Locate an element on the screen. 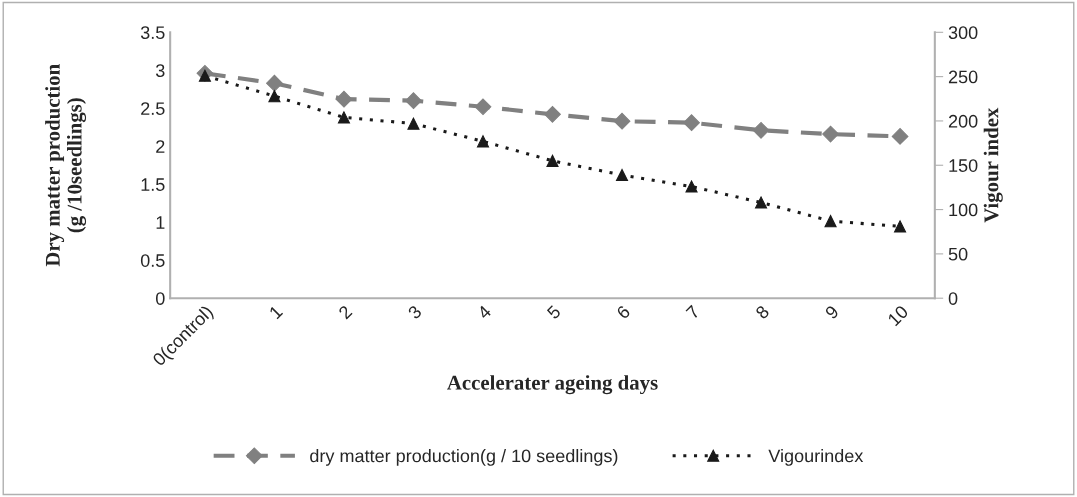 This screenshot has width=1077, height=497. y-tick-label: 3.5 is located at coordinates (152, 33).